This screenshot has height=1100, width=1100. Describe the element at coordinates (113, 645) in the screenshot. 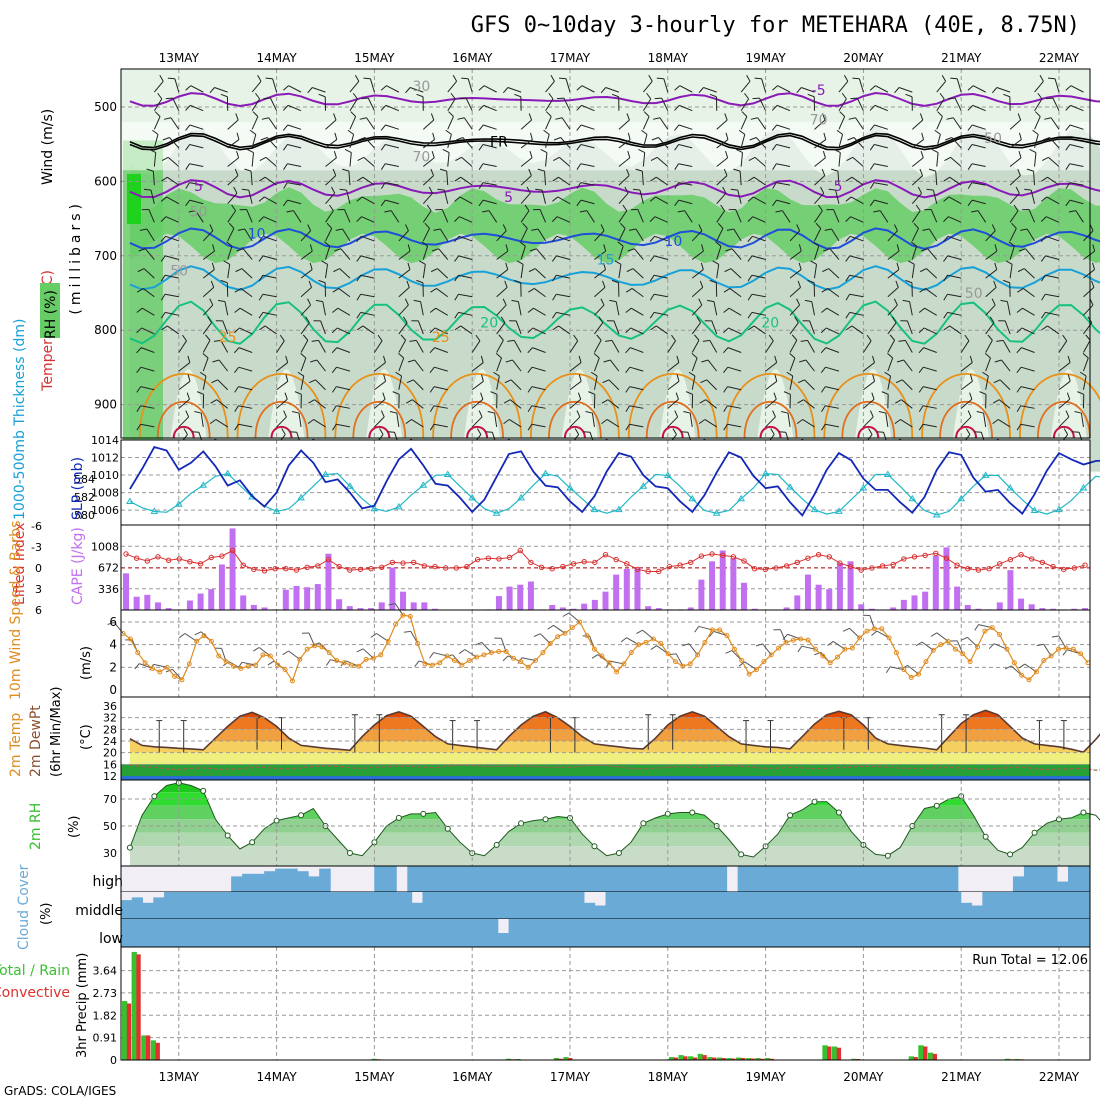

I see `wind-tick: 4` at that location.